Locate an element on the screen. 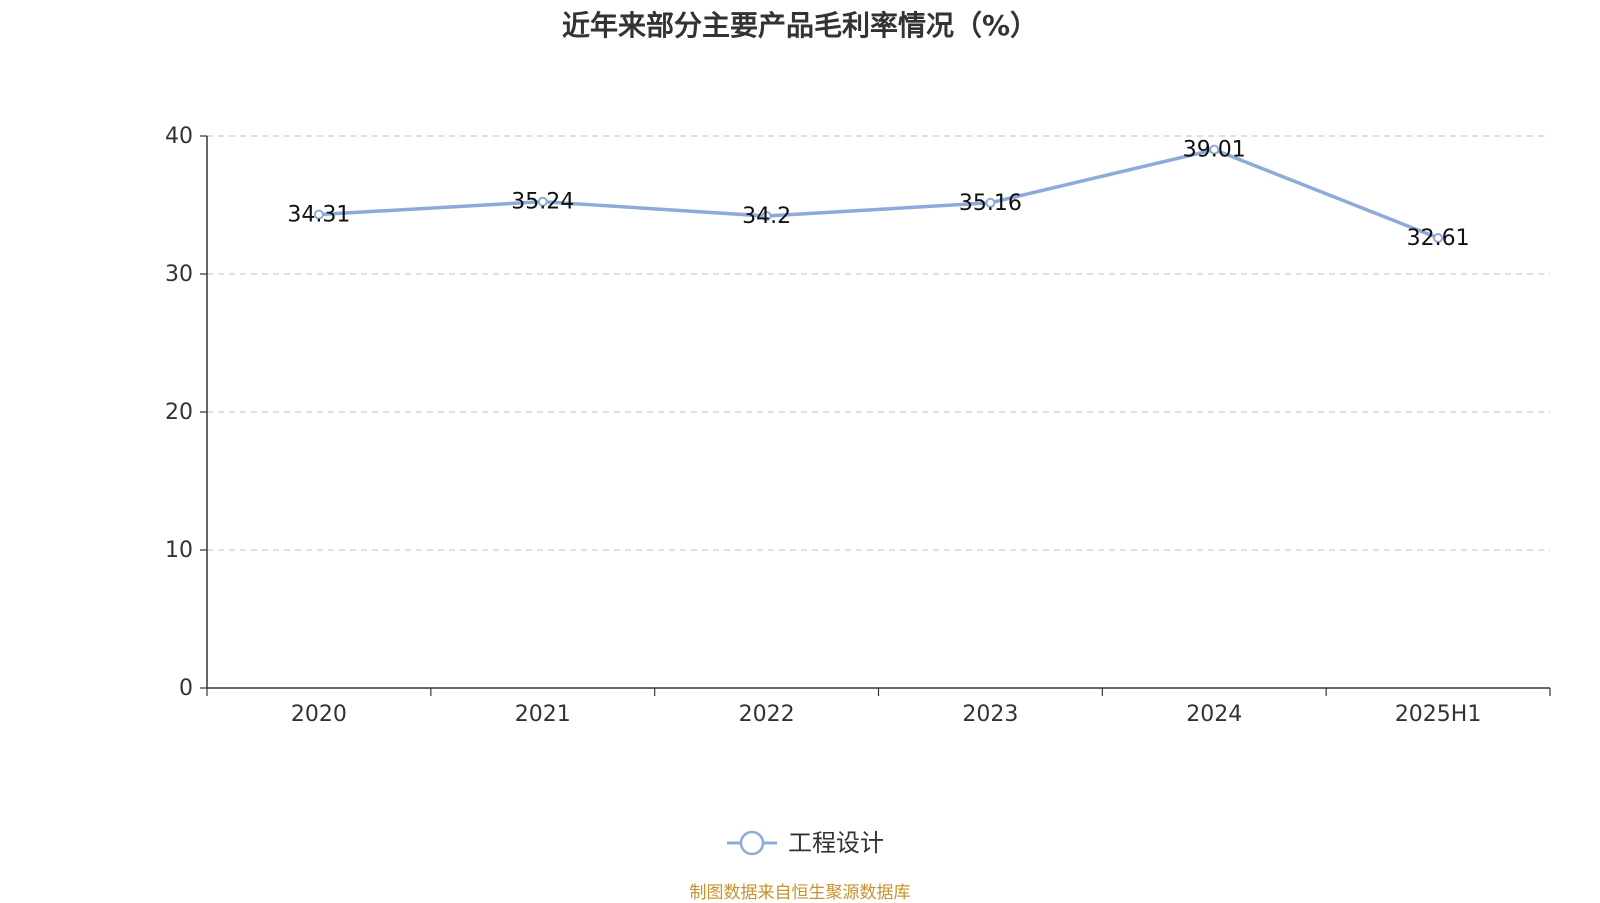 This screenshot has height=903, width=1600. data-label: 32.61 is located at coordinates (1438, 238).